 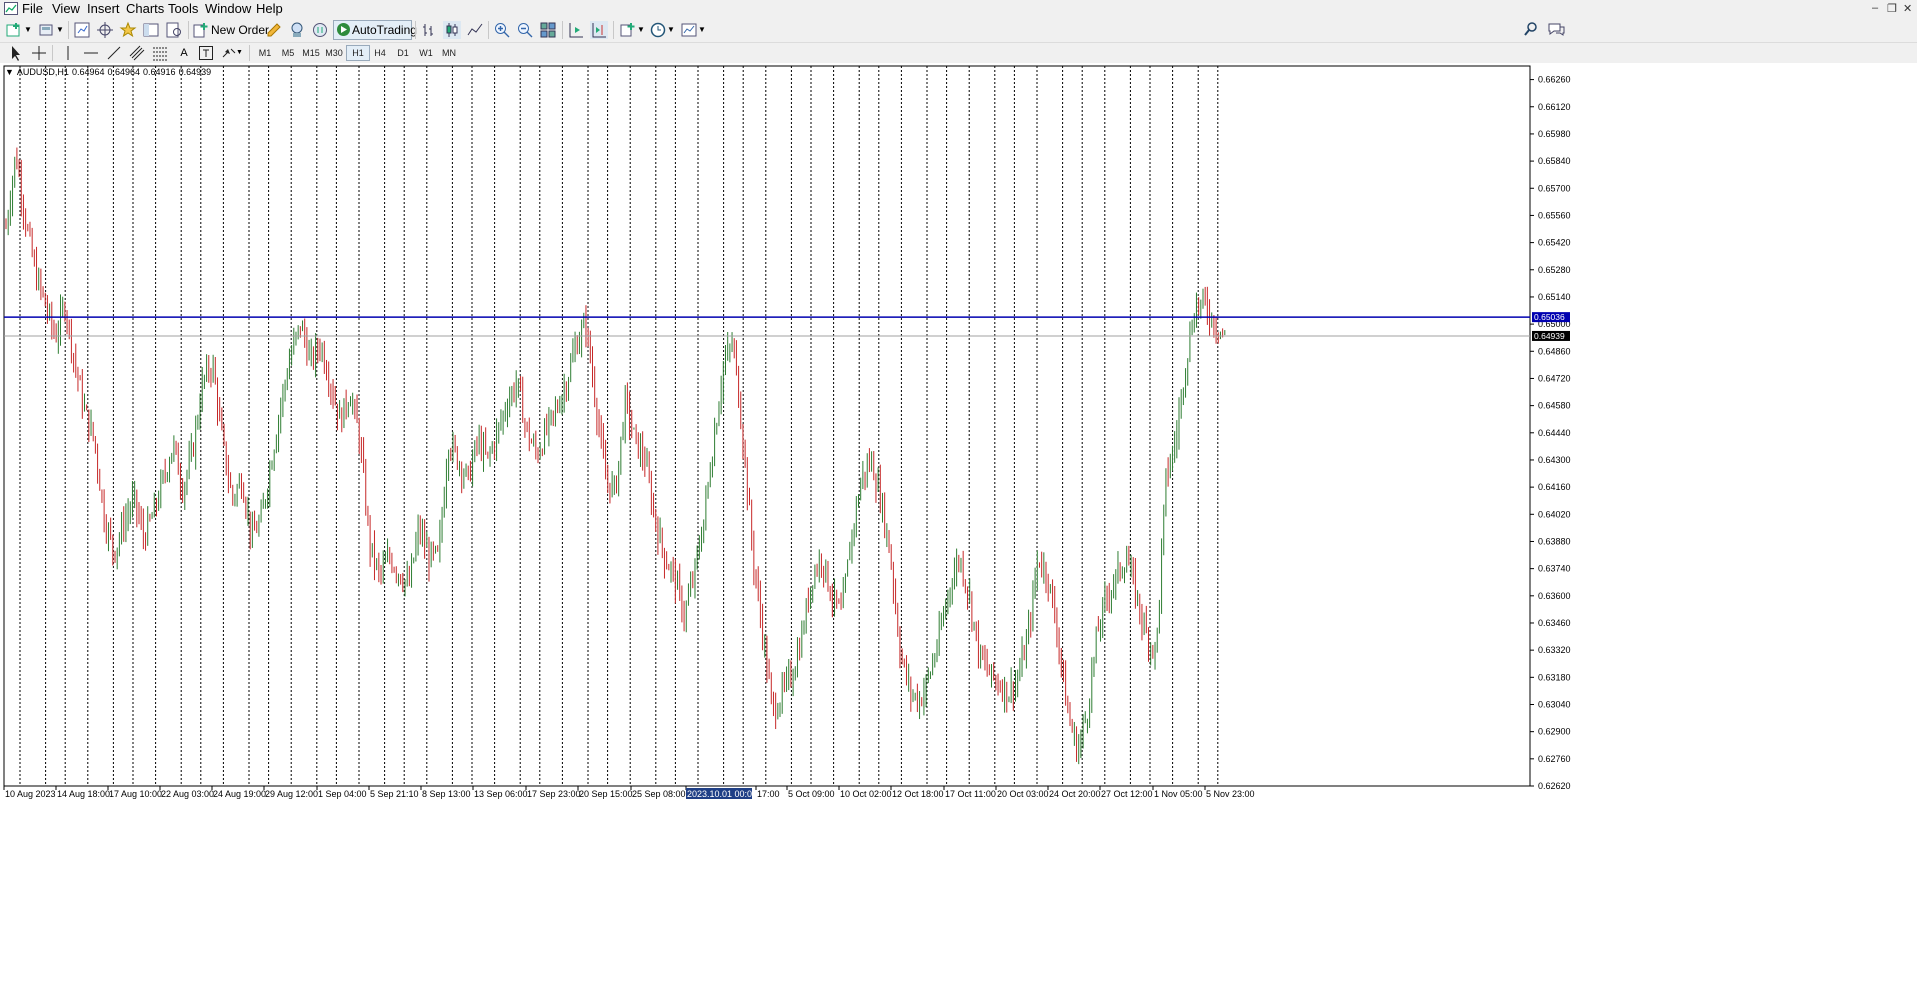 I want to click on time-label: 5 Sep 21:10, so click(x=394, y=794).